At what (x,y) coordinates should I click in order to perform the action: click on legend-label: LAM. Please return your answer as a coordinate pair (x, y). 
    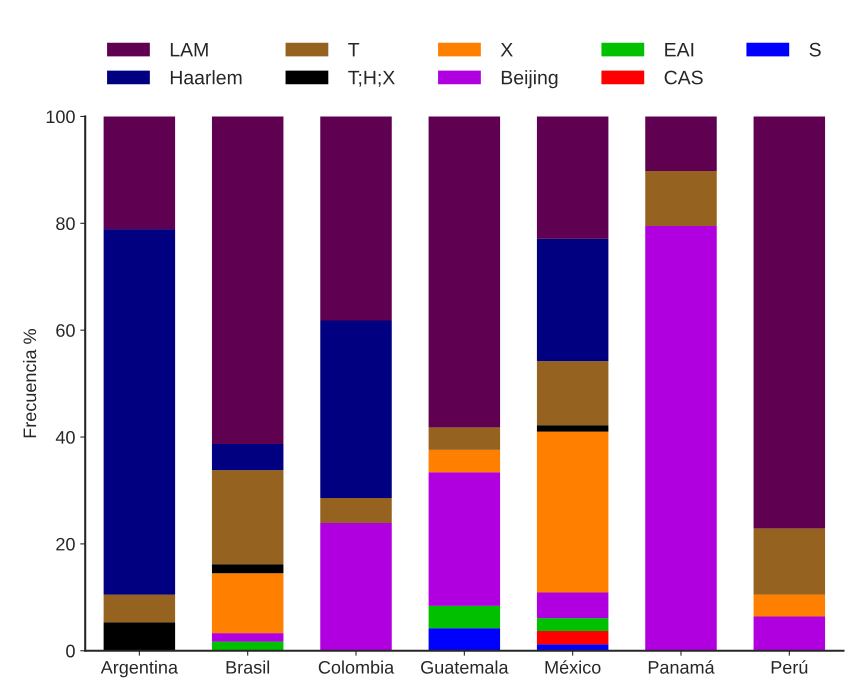
    Looking at the image, I should click on (189, 49).